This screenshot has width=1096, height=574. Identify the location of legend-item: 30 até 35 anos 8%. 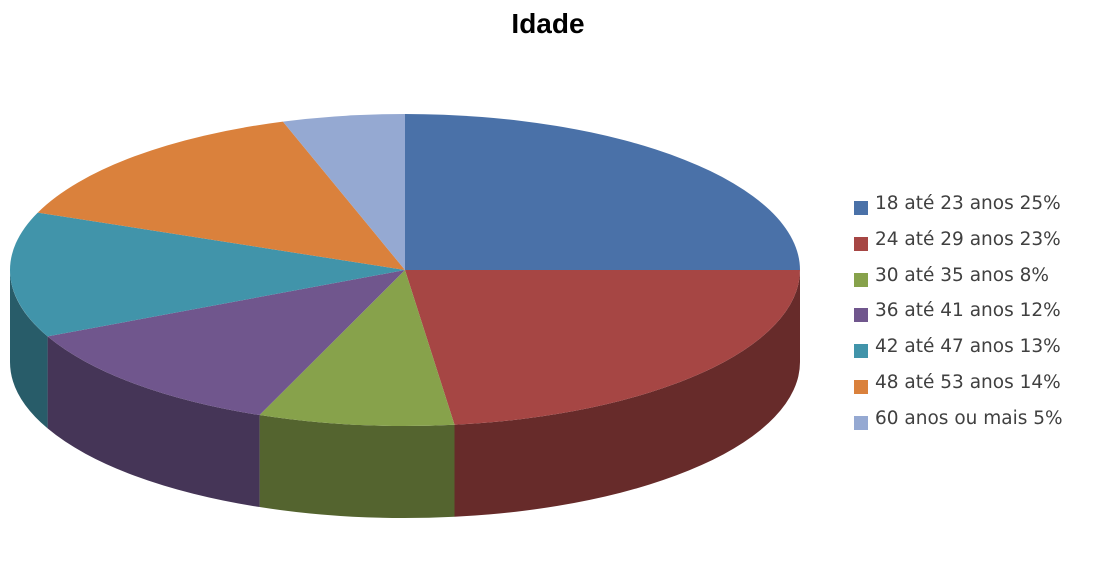
(972, 282).